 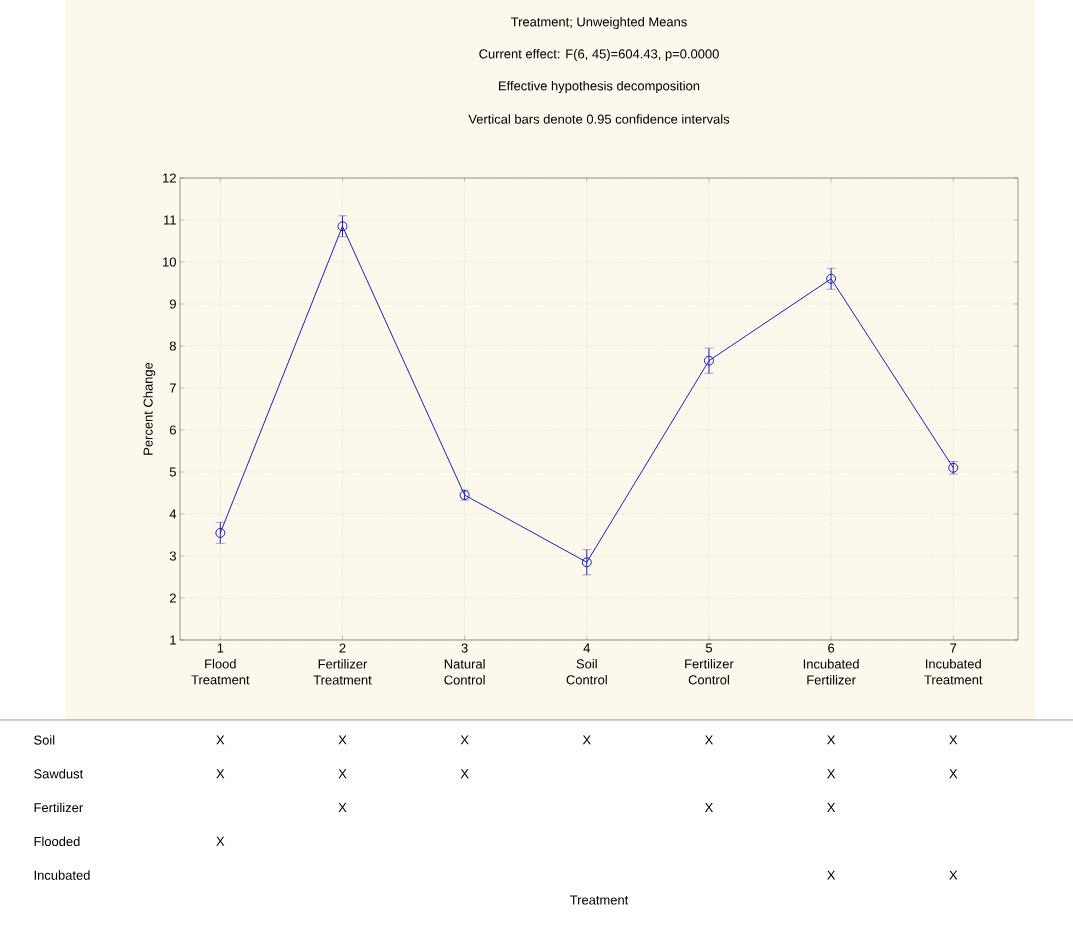 What do you see at coordinates (57, 841) in the screenshot?
I see `category-label: Flooded` at bounding box center [57, 841].